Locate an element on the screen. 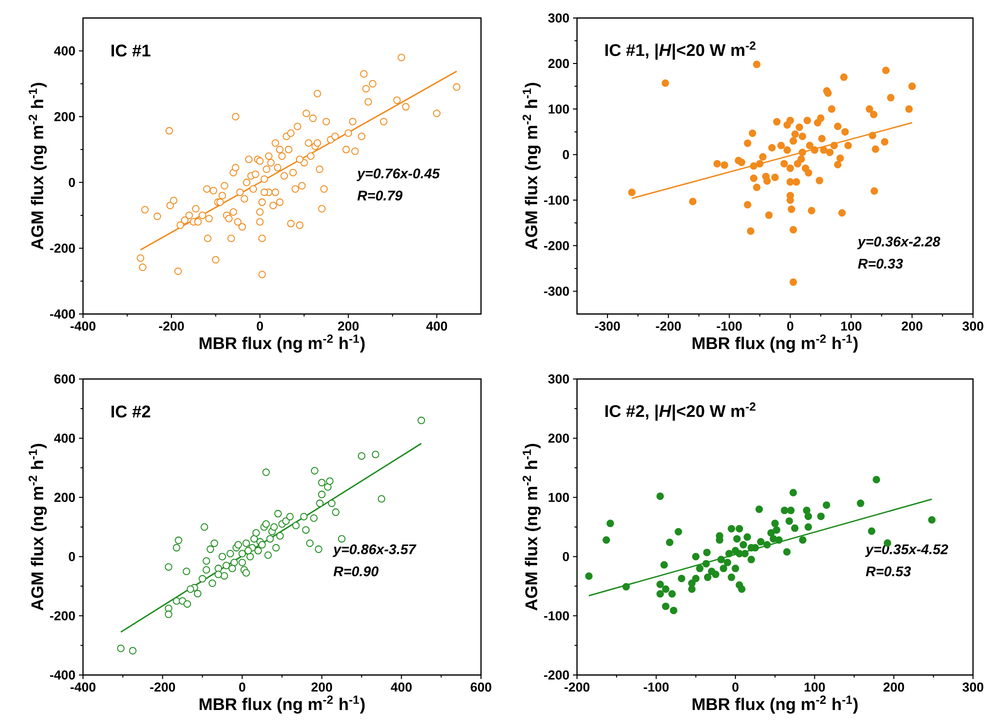  annotation: y=0.35x-4.52 is located at coordinates (906, 550).